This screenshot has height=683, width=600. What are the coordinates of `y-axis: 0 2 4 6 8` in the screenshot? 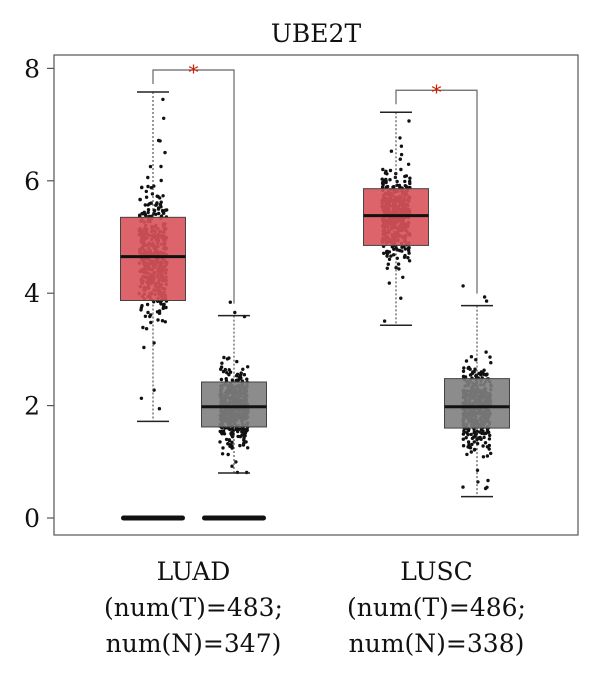 It's located at (39, 293).